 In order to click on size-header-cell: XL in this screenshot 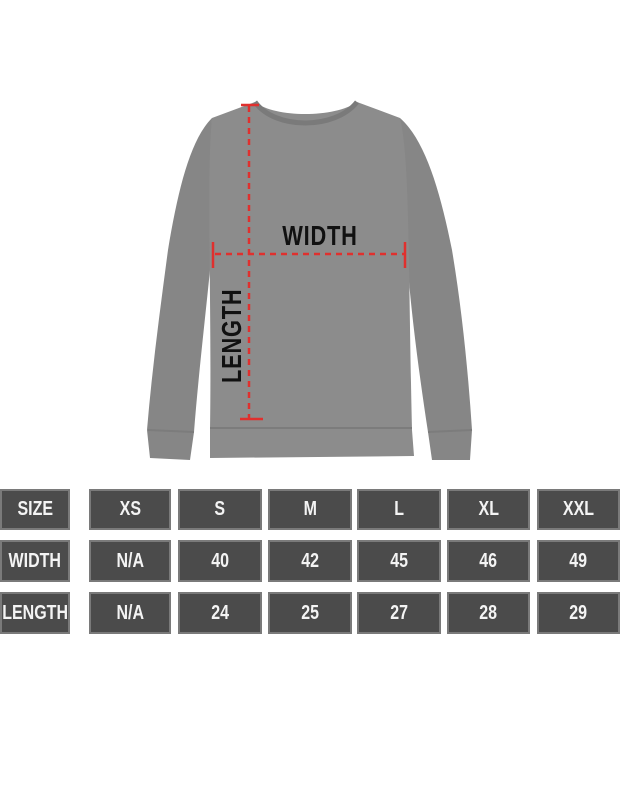, I will do `click(488, 509)`.